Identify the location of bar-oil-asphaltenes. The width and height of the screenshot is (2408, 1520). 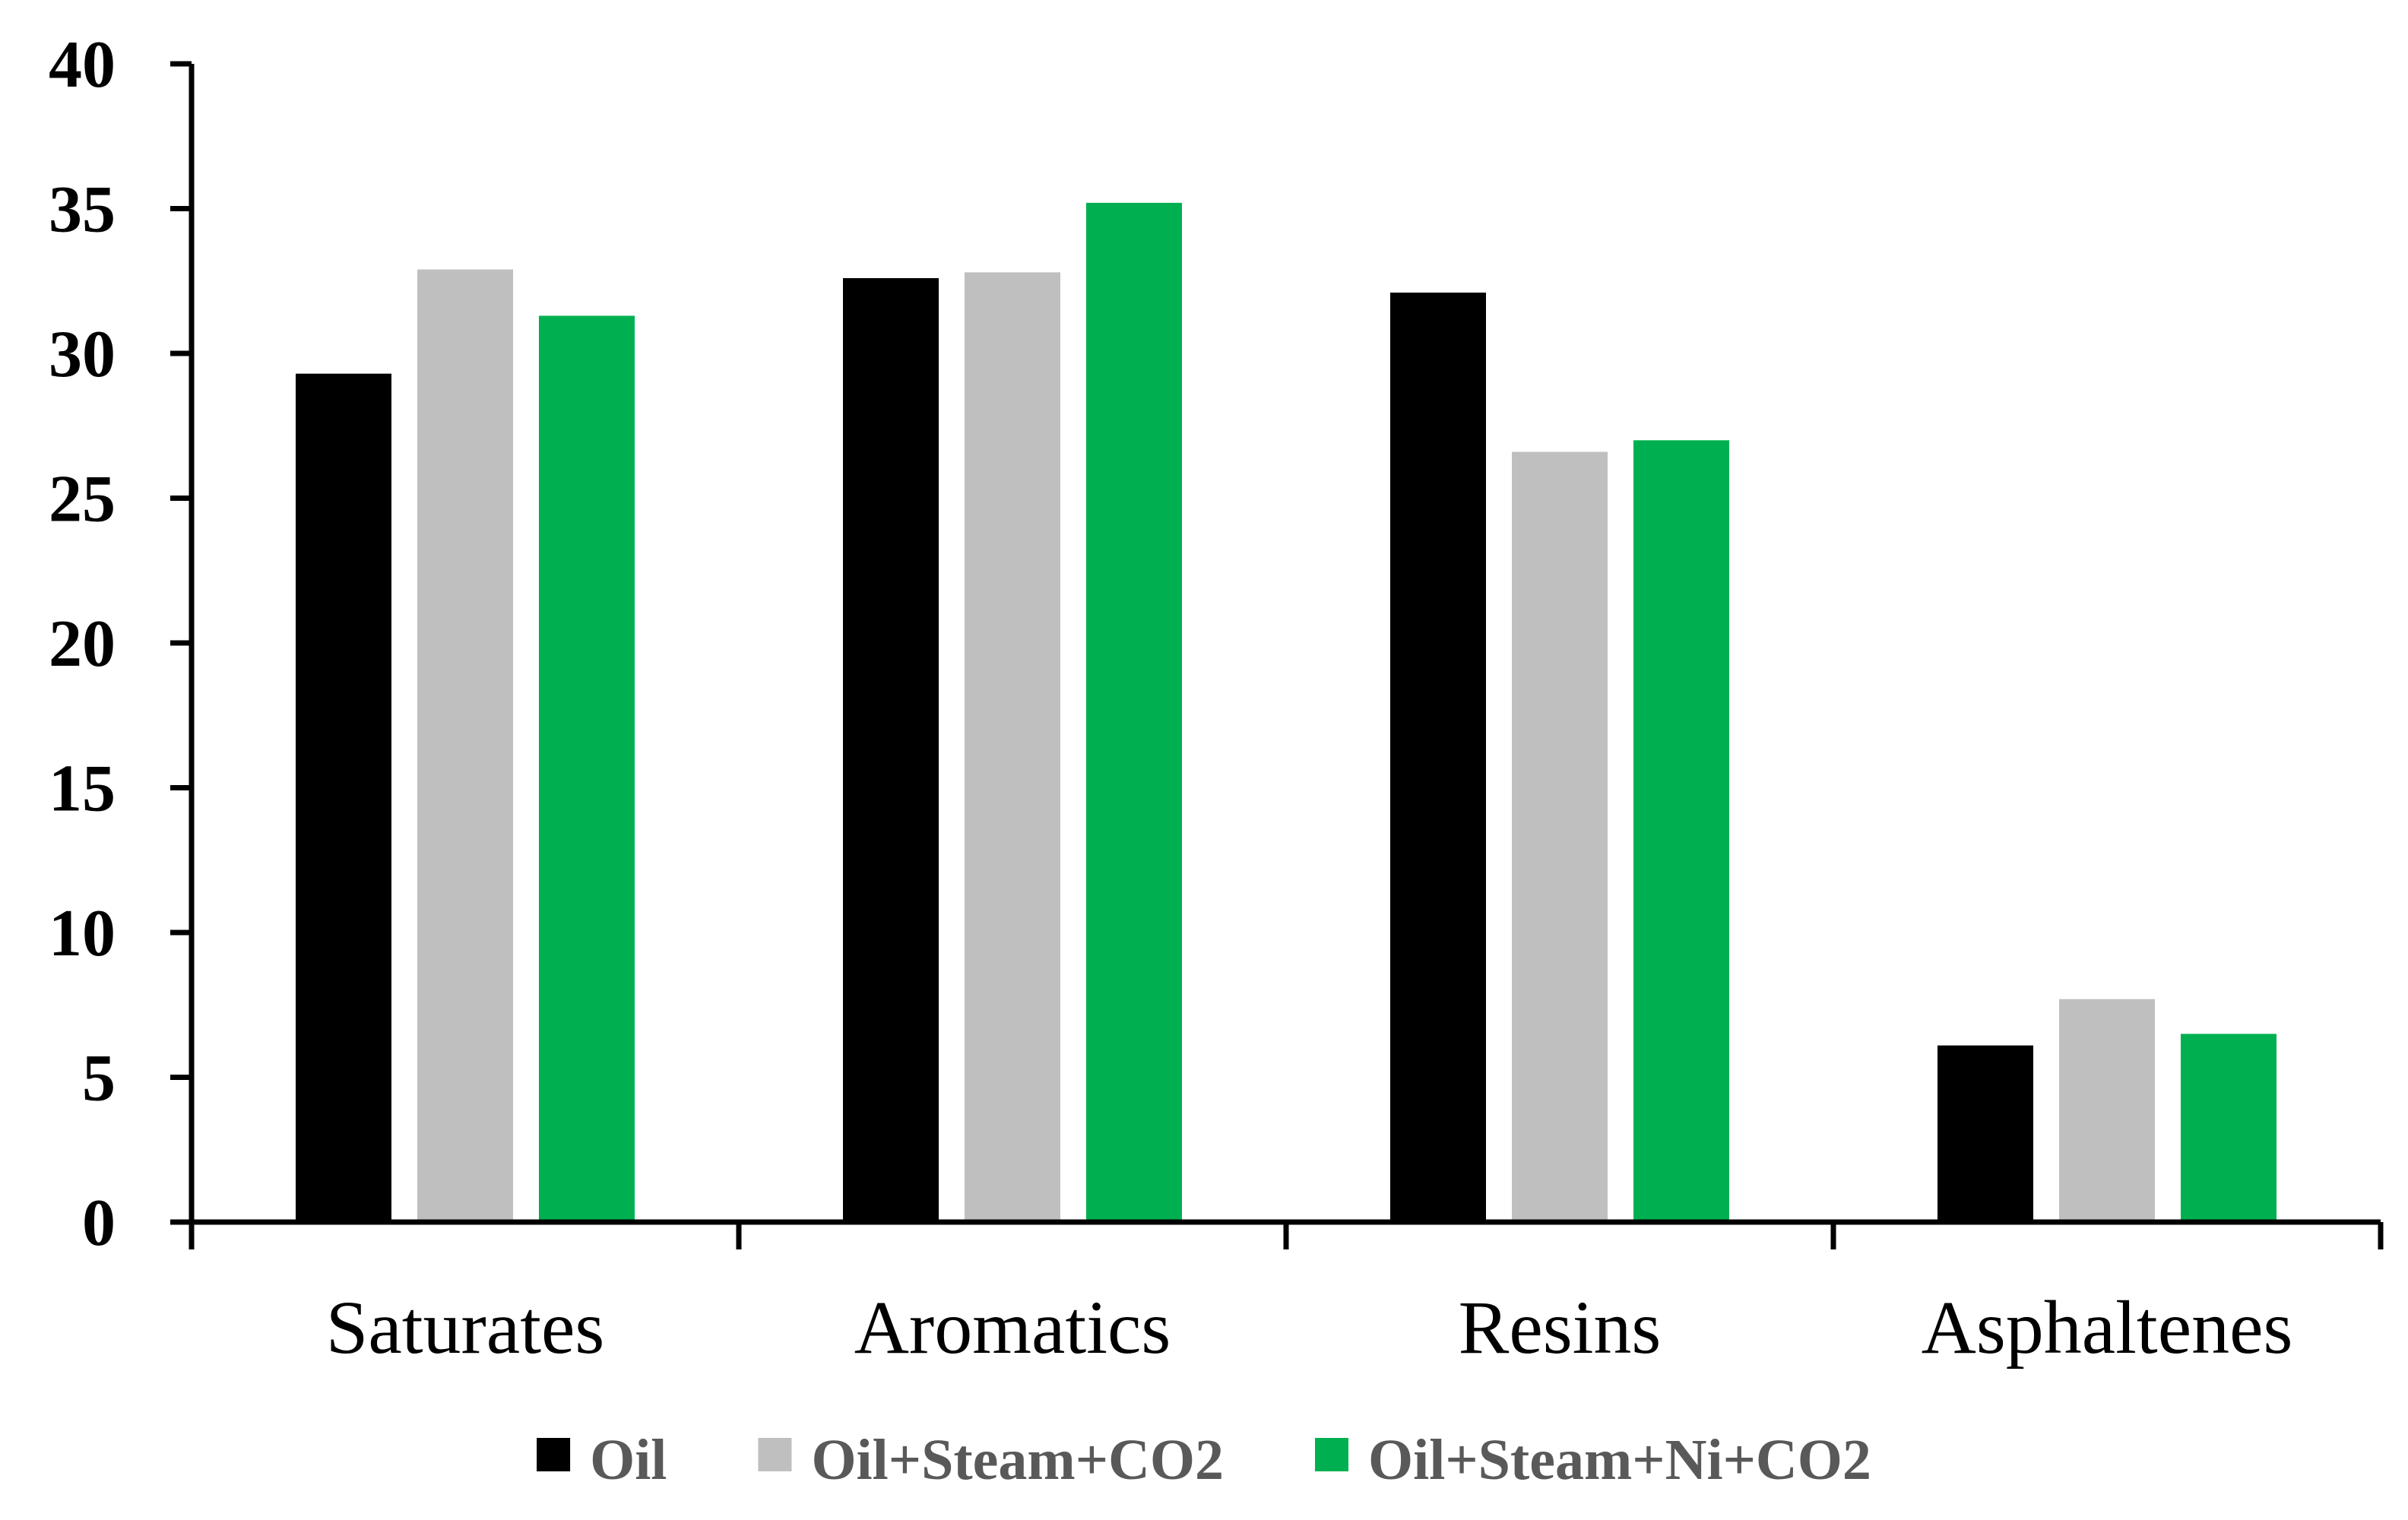
(1985, 1133).